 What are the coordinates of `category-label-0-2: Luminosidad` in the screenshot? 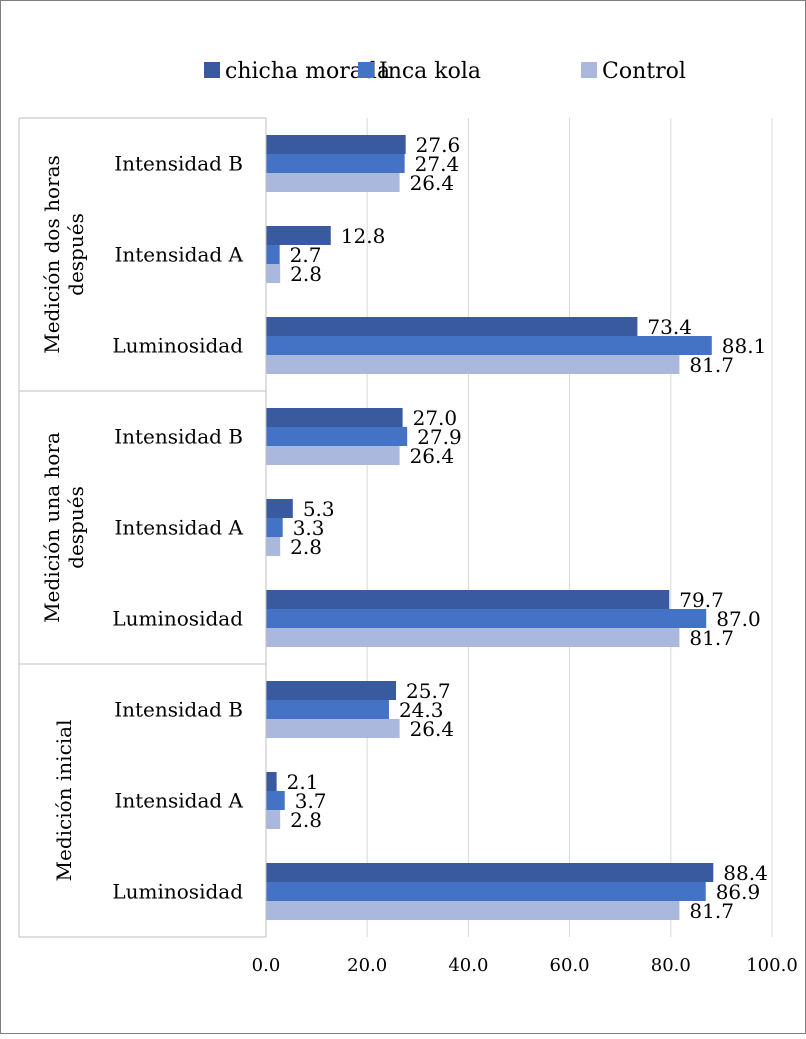 It's located at (177, 346).